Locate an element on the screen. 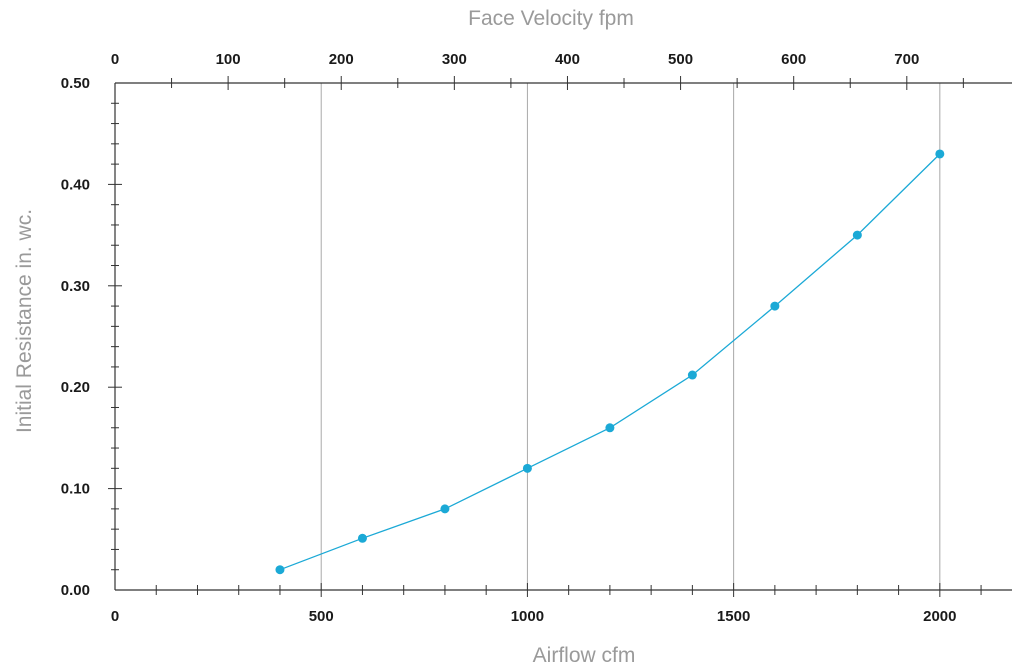 The width and height of the screenshot is (1013, 668). x-tick-label: 0 is located at coordinates (115, 616).